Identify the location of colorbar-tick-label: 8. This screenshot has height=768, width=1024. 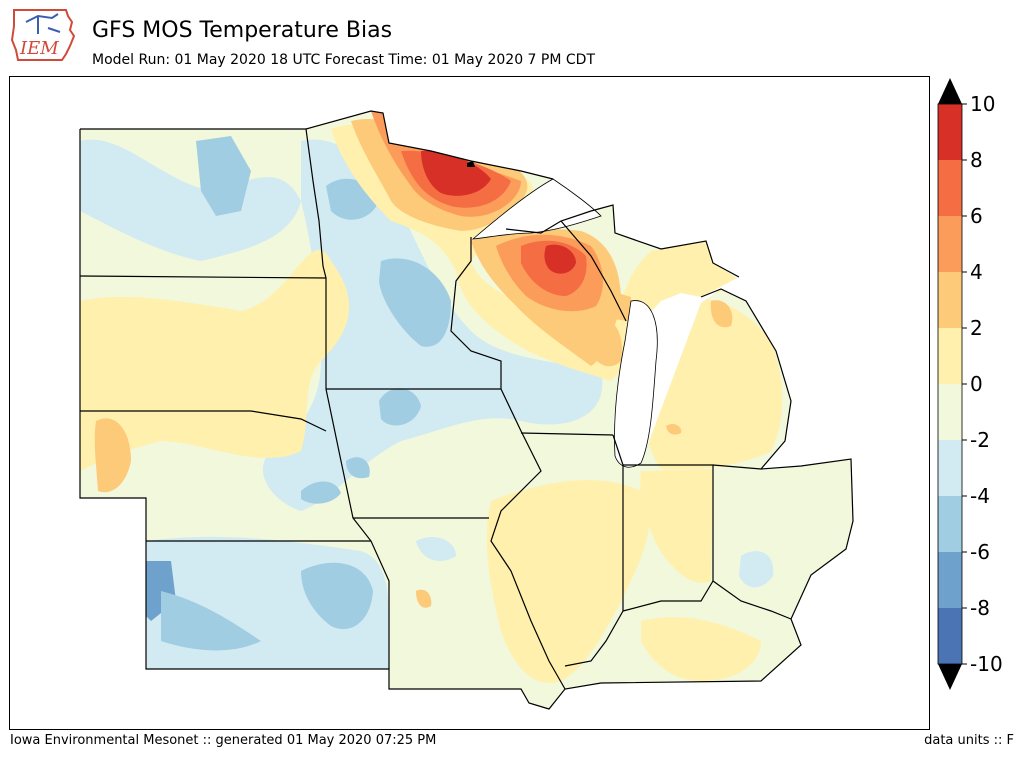
(976, 160).